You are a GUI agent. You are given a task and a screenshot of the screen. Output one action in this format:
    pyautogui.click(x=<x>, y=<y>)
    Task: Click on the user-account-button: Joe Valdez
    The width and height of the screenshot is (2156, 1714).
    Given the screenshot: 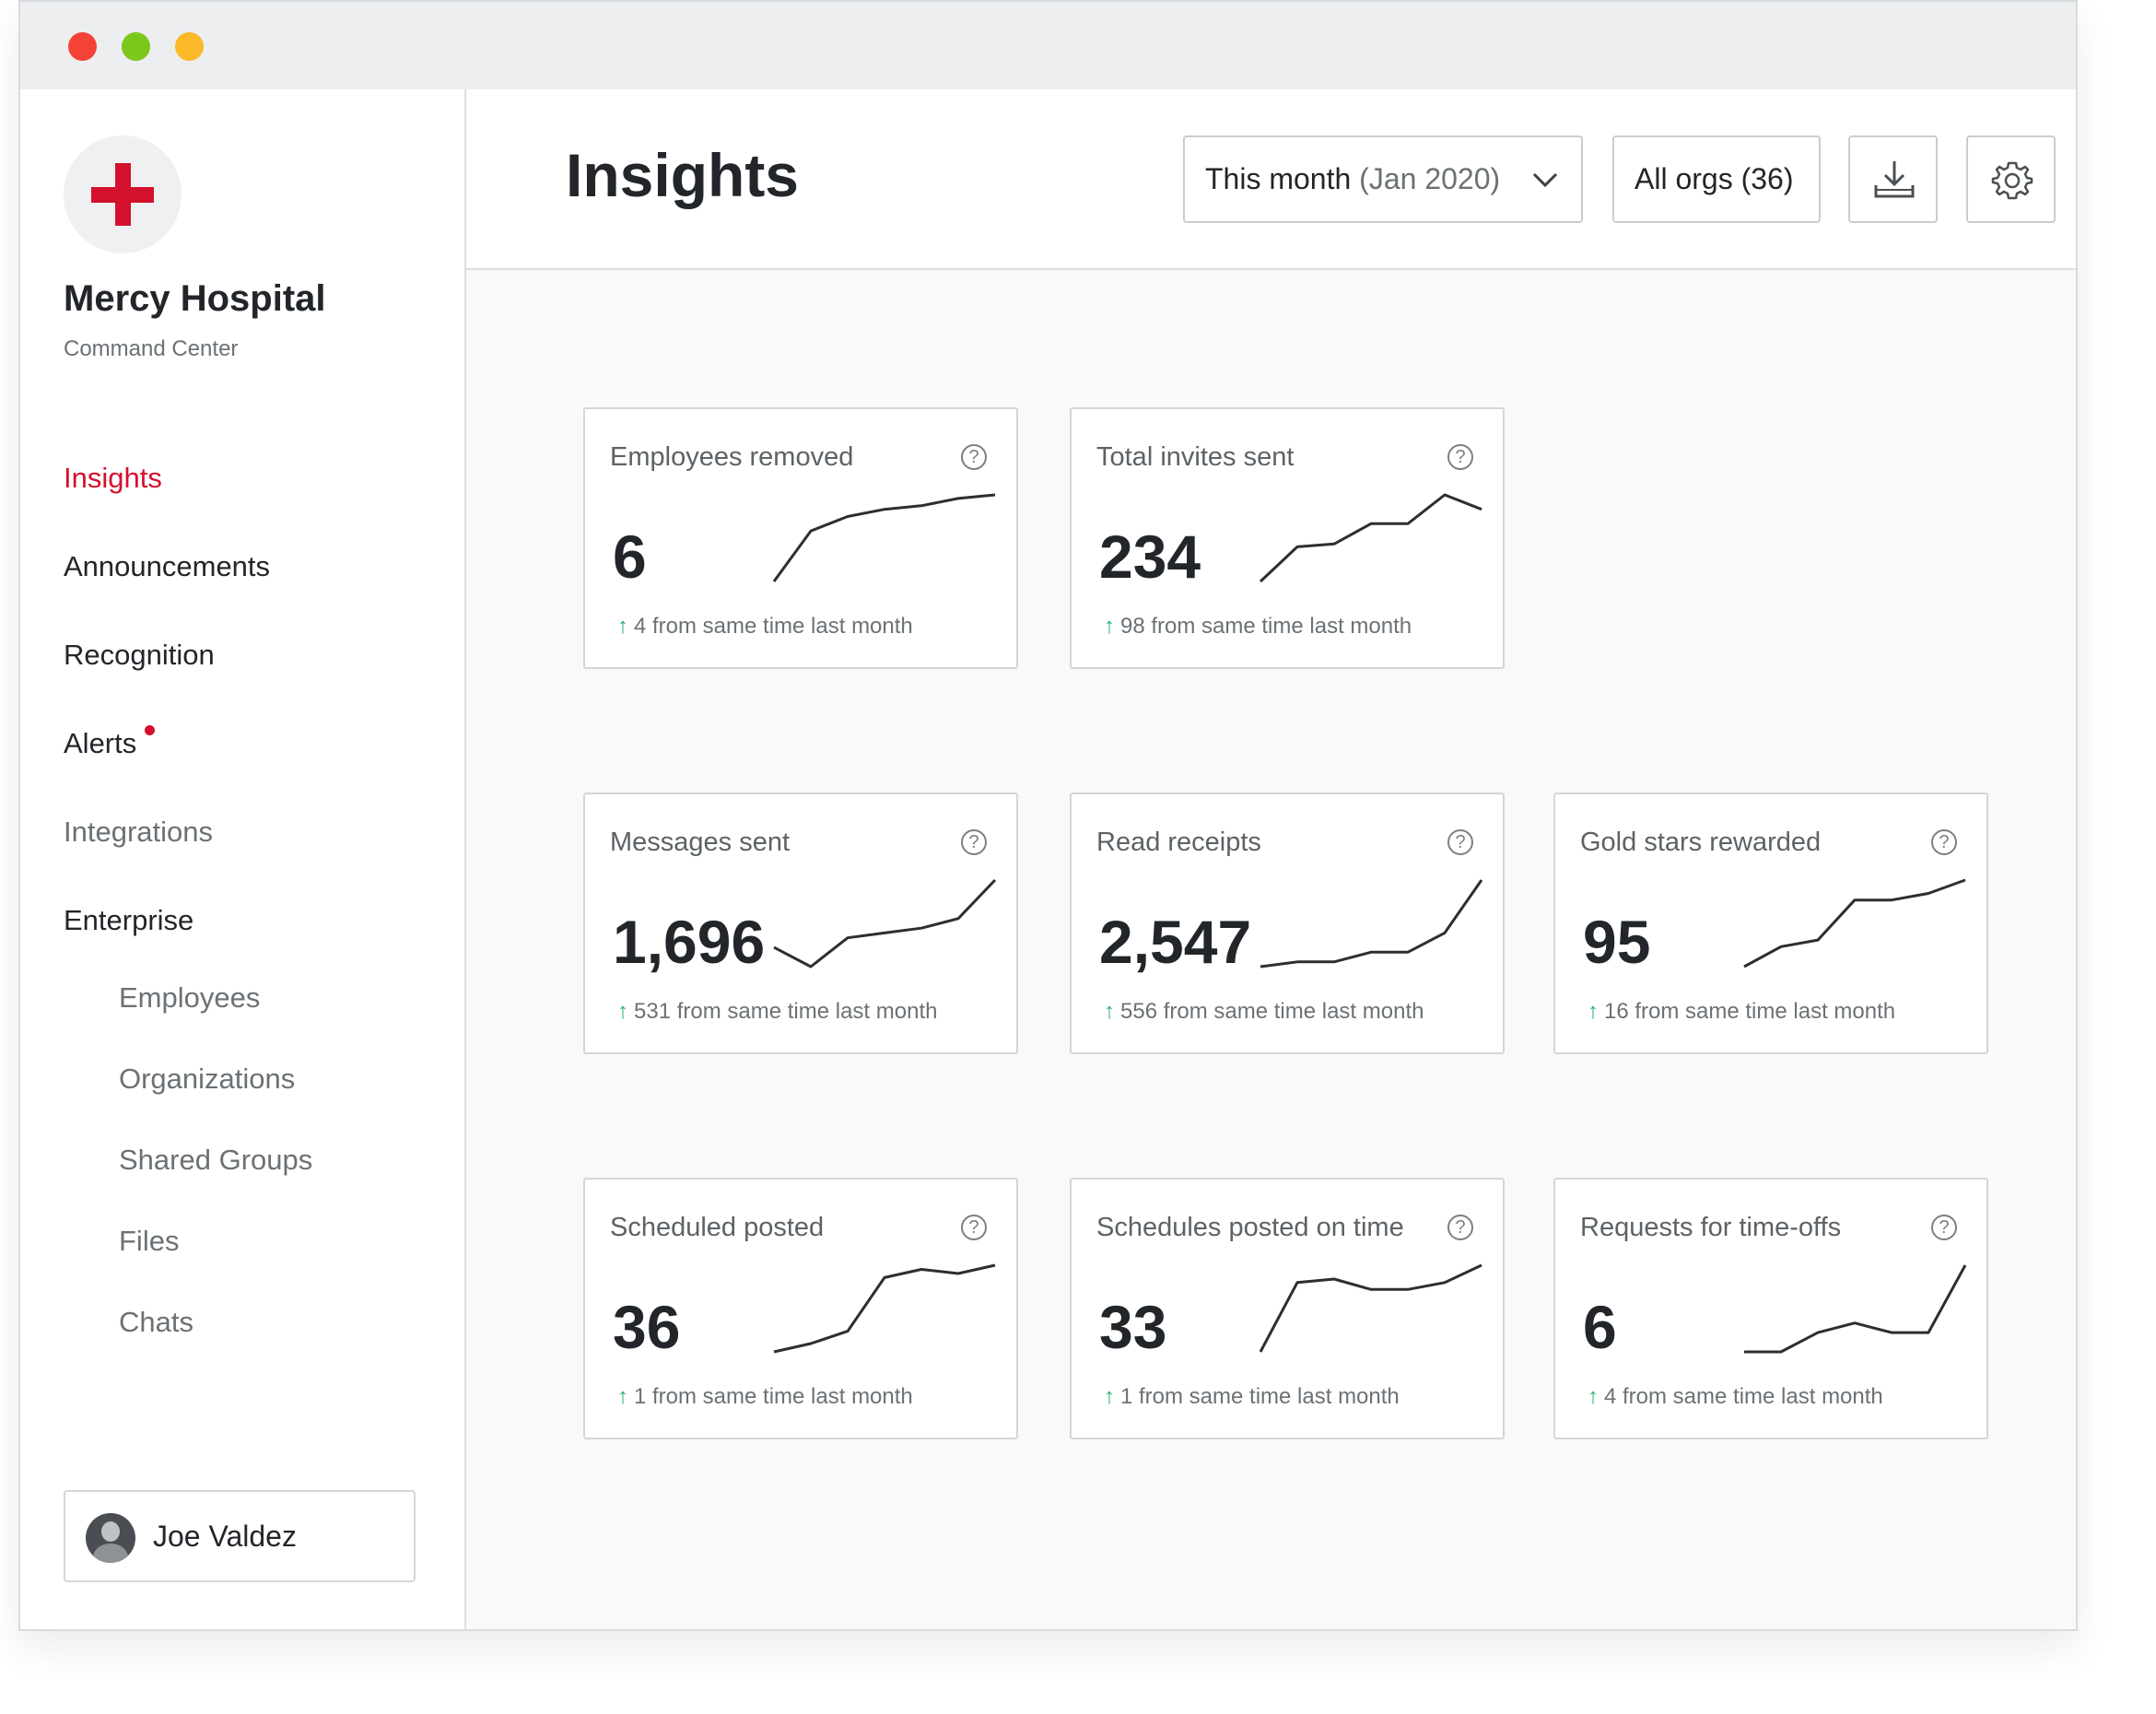 What is the action you would take?
    pyautogui.click(x=240, y=1536)
    